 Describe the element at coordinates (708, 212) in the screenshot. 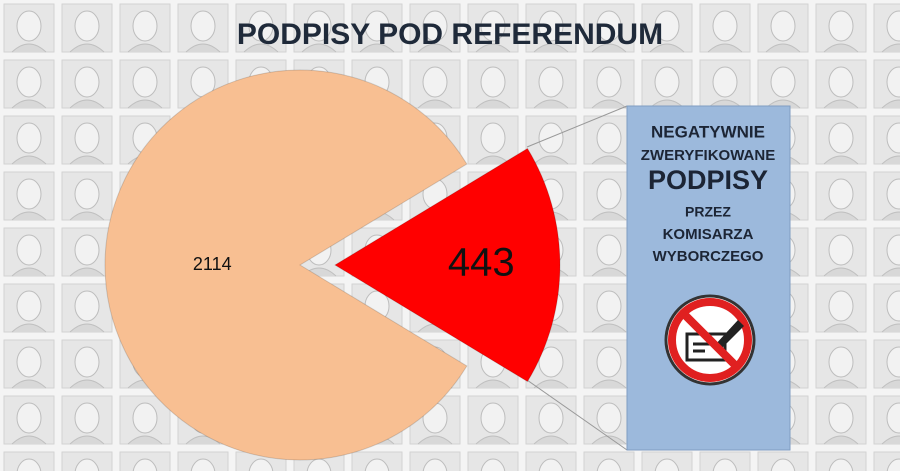

I see `annotation-text: PRZEZ` at that location.